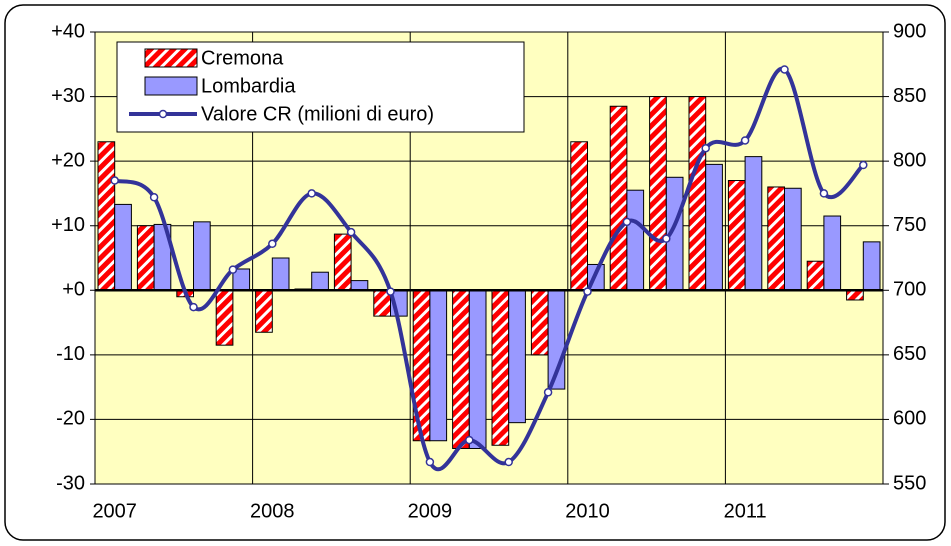  What do you see at coordinates (248, 86) in the screenshot?
I see `legend-label: Lombardia` at bounding box center [248, 86].